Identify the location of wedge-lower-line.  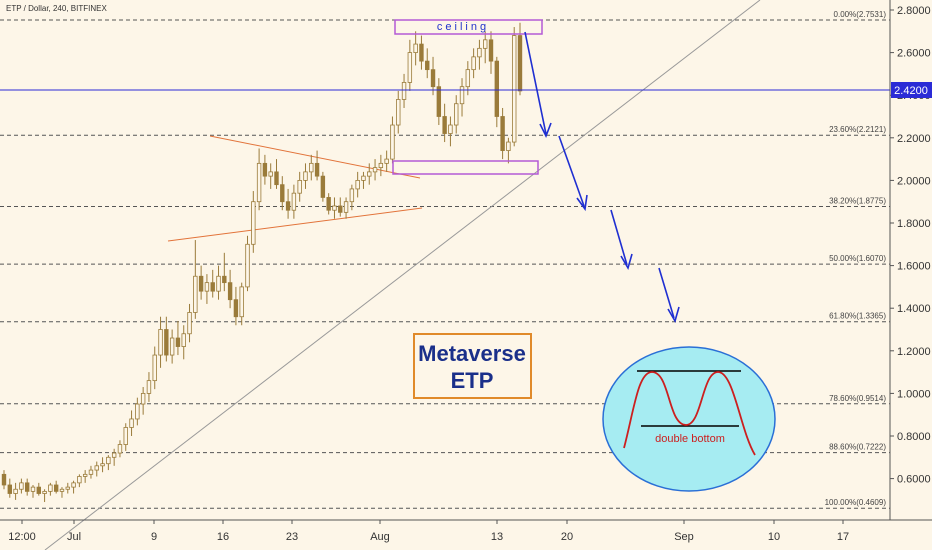
(295, 224).